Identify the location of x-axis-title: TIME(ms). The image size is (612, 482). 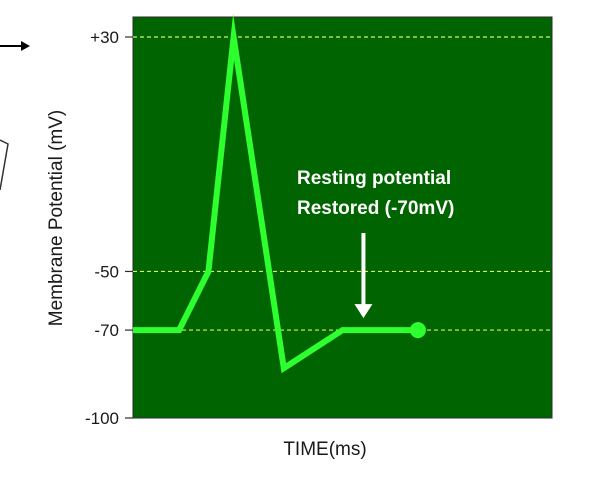
(324, 449).